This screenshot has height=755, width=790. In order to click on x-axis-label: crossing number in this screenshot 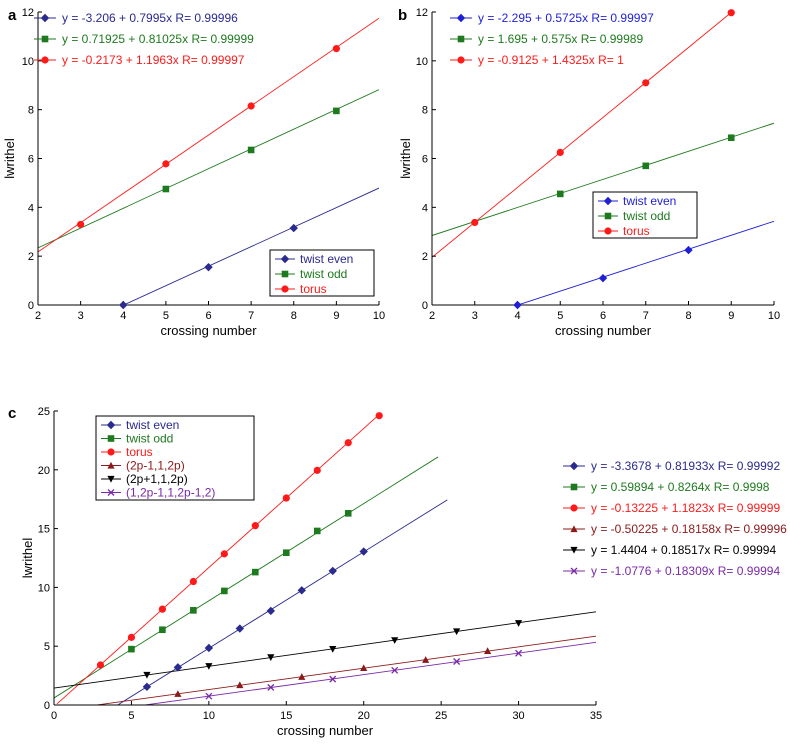, I will do `click(603, 330)`.